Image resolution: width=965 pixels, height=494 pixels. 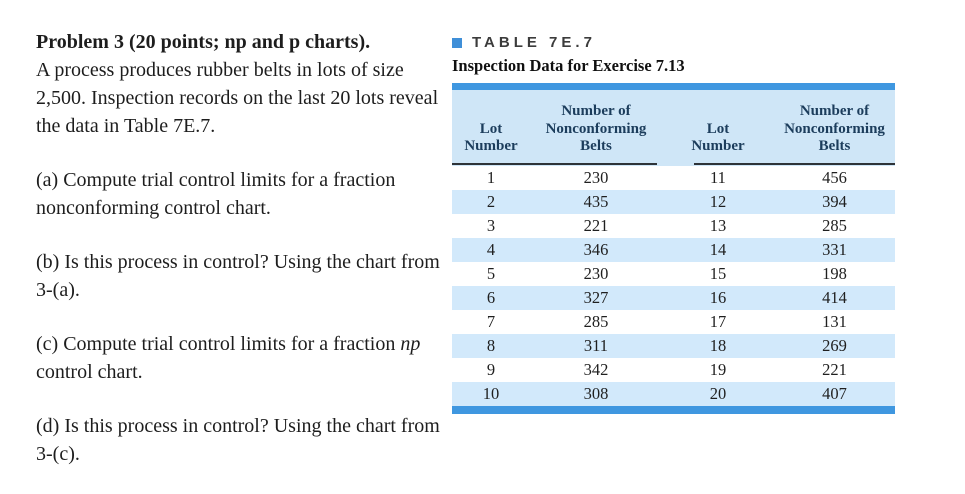 What do you see at coordinates (673, 86) in the screenshot?
I see `table-top-bar` at bounding box center [673, 86].